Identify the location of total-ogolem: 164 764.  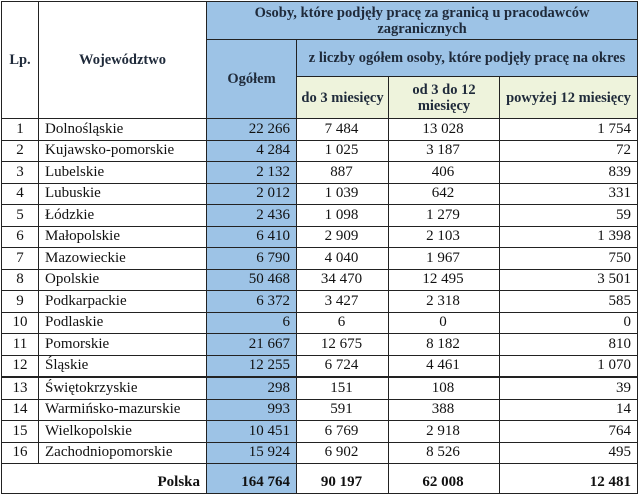
(251, 478).